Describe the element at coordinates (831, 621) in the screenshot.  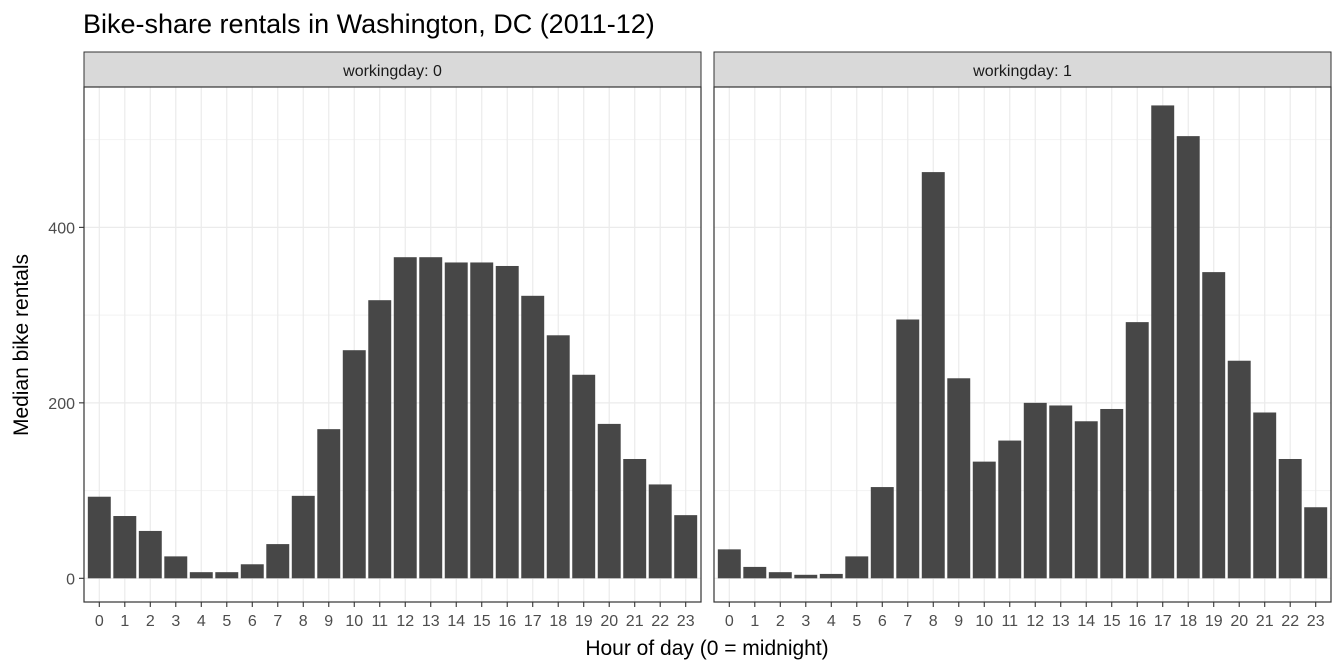
I see `x-tick-label: 4` at that location.